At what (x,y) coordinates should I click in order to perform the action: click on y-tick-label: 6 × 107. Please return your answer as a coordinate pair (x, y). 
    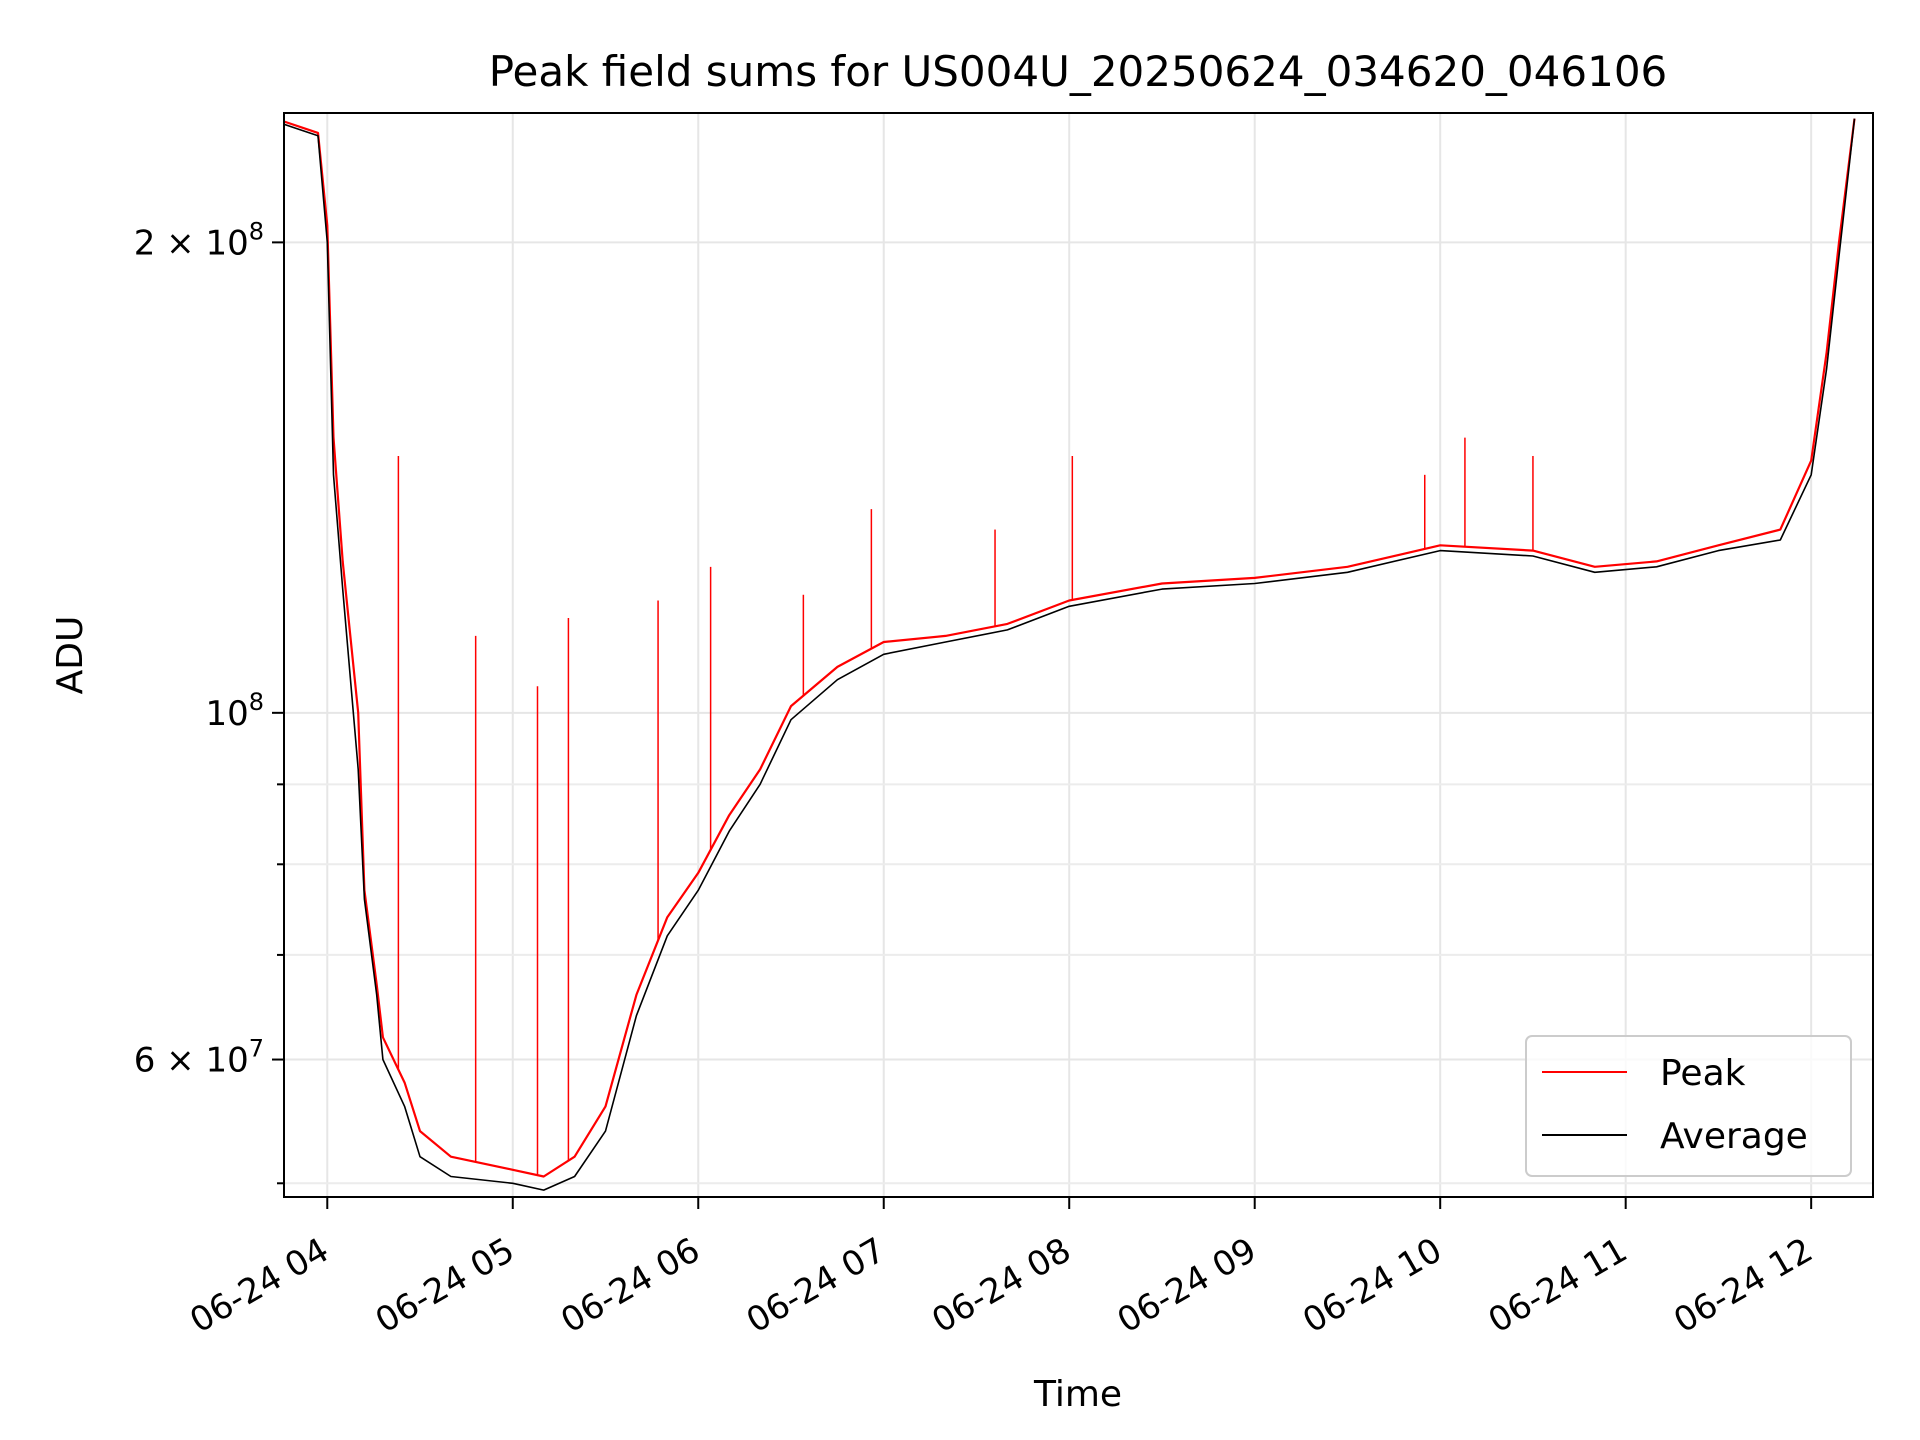
    Looking at the image, I should click on (199, 1058).